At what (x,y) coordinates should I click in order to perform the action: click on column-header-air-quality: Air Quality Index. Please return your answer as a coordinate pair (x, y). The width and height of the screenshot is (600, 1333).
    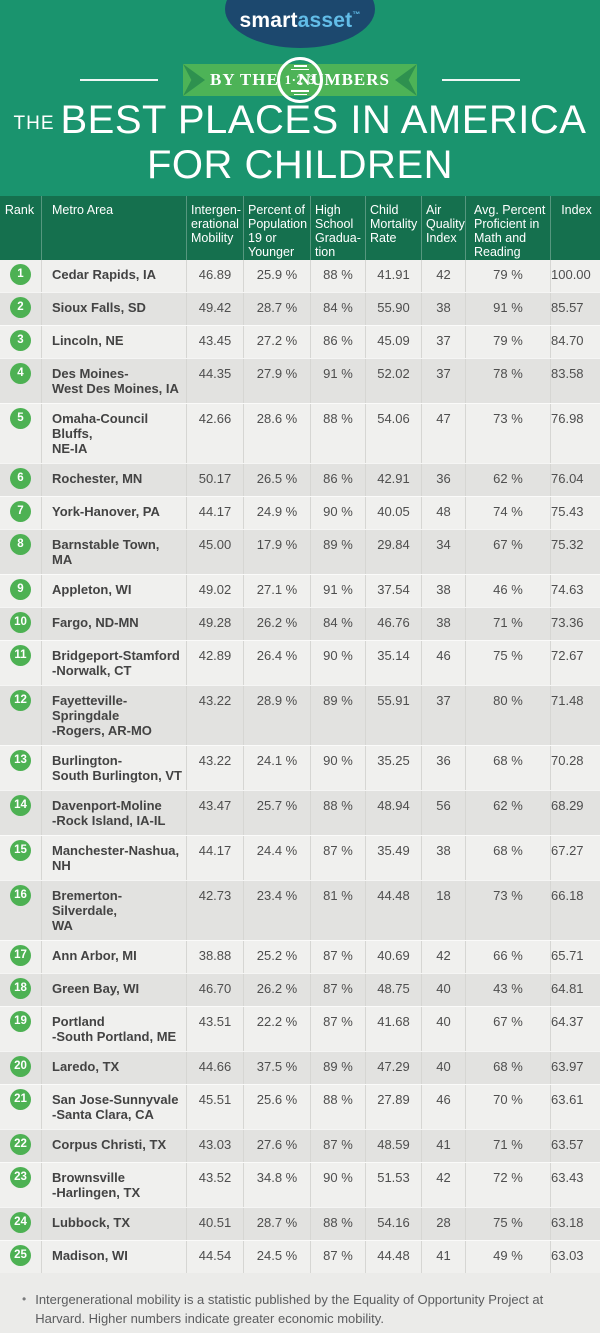
    Looking at the image, I should click on (443, 234).